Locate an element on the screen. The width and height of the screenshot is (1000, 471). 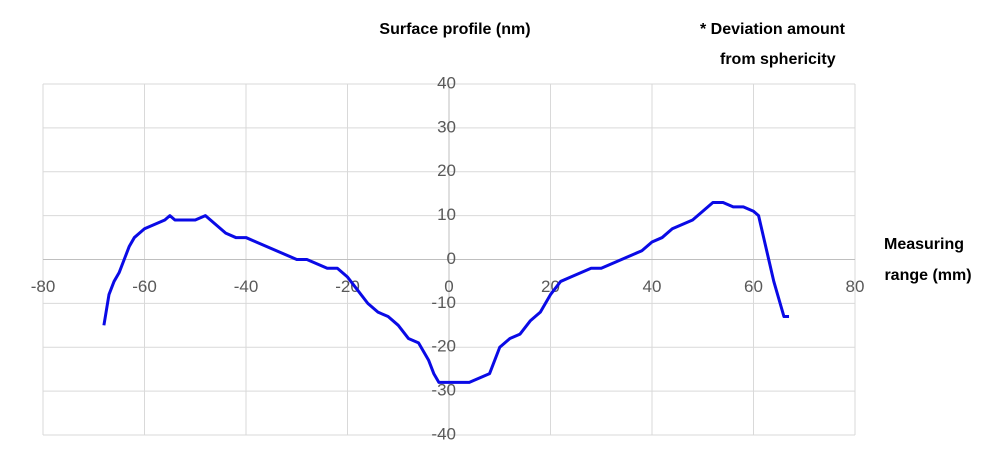
y-tick-label: 20 is located at coordinates (446, 170).